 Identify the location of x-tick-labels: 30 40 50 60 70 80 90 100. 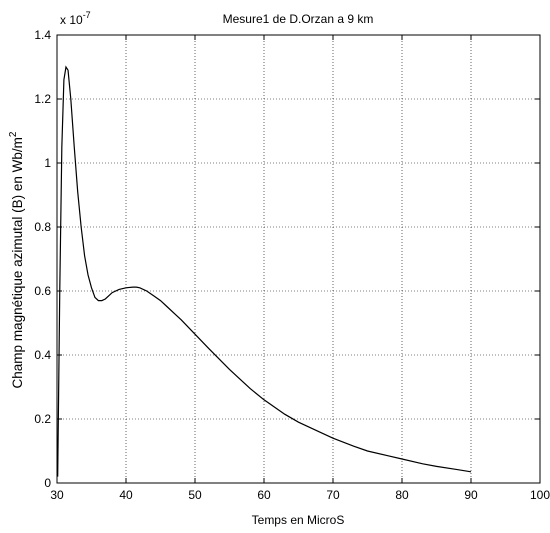
(300, 495).